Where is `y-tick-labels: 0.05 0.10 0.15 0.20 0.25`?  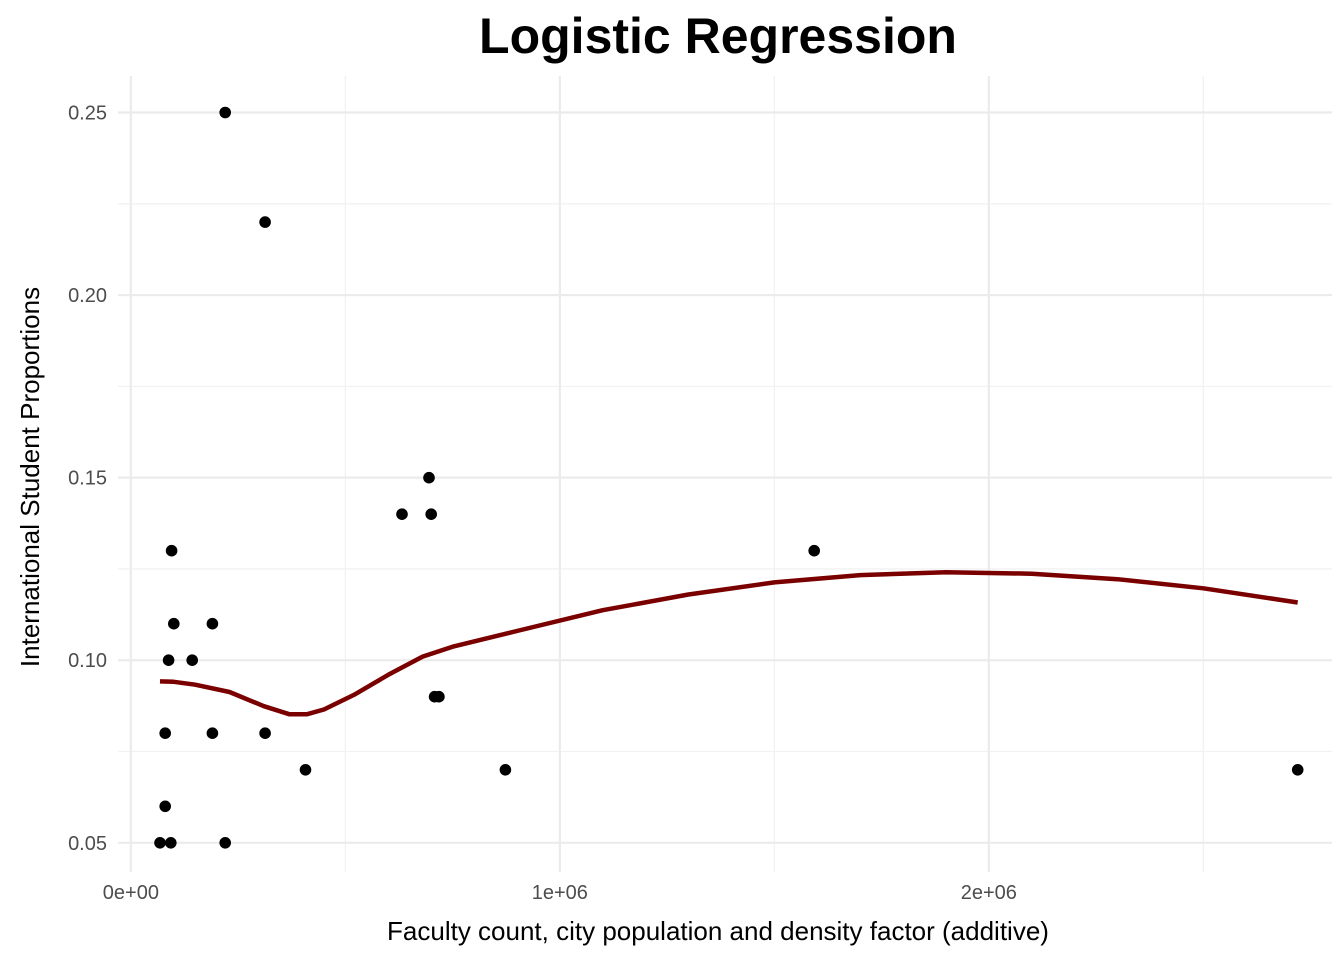 y-tick-labels: 0.05 0.10 0.15 0.20 0.25 is located at coordinates (87, 479).